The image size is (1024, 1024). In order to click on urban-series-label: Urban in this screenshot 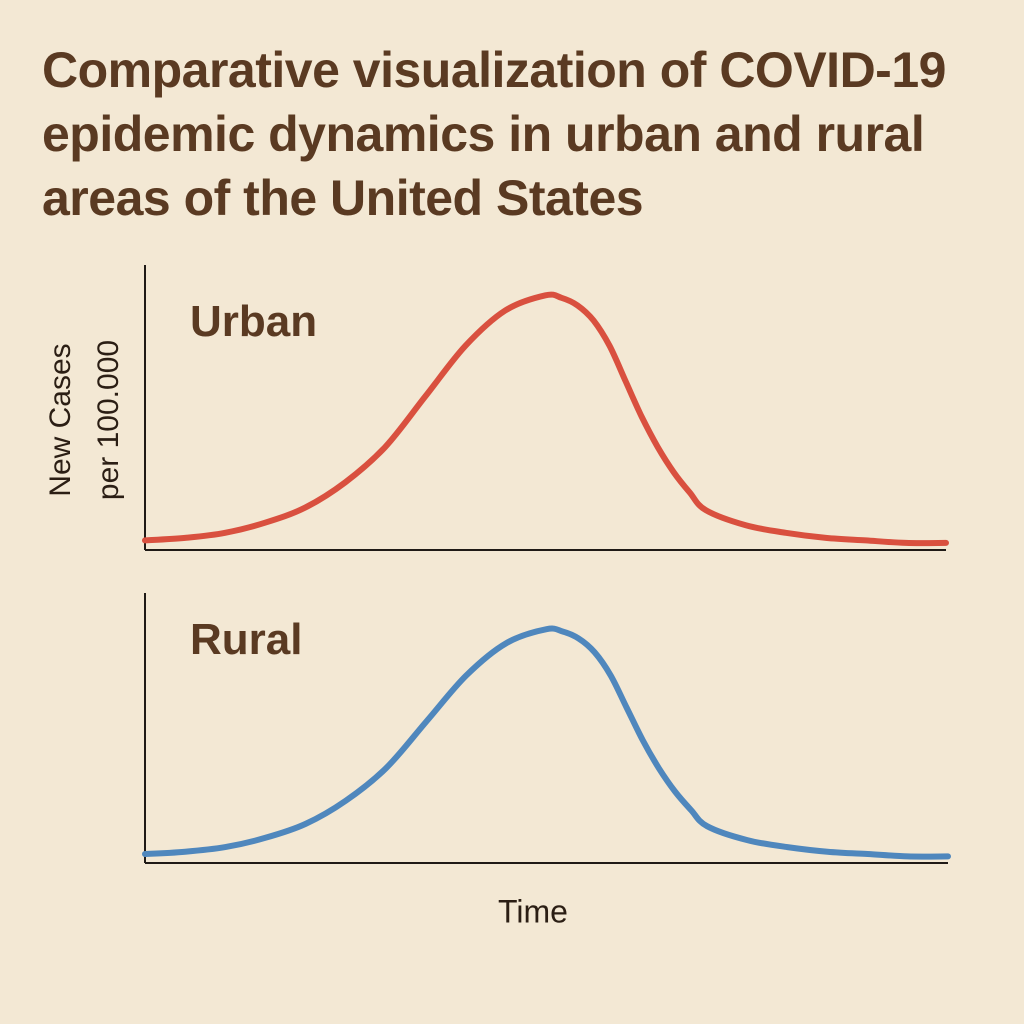, I will do `click(253, 321)`.